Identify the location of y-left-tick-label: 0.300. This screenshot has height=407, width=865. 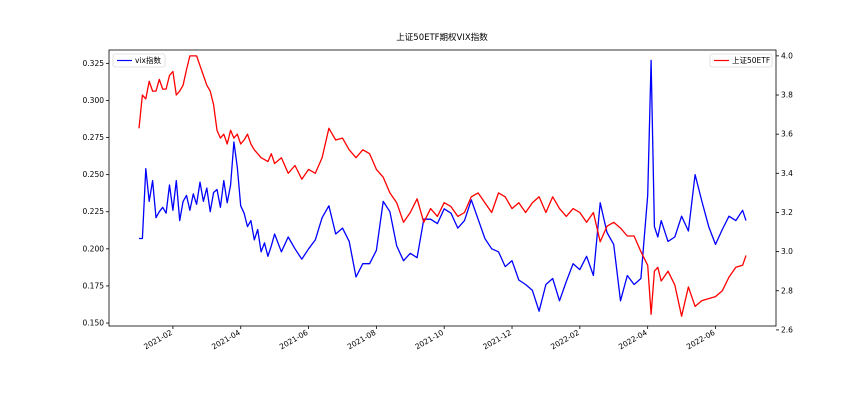
(94, 100).